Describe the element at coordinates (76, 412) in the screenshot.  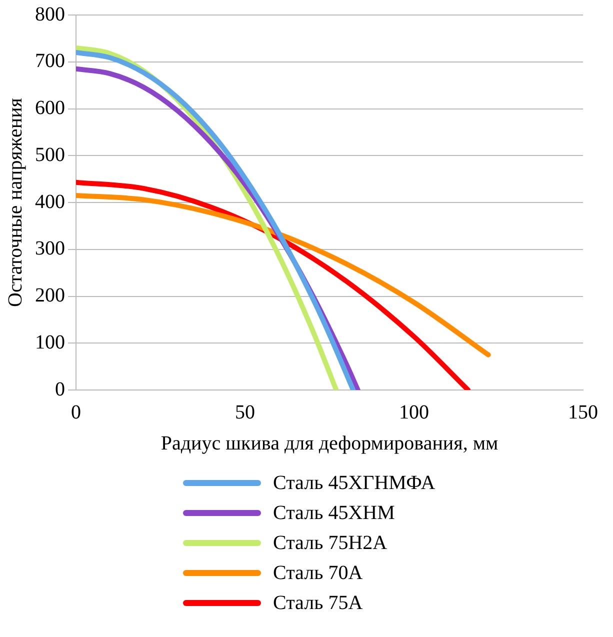
I see `x-tick-label: 0` at that location.